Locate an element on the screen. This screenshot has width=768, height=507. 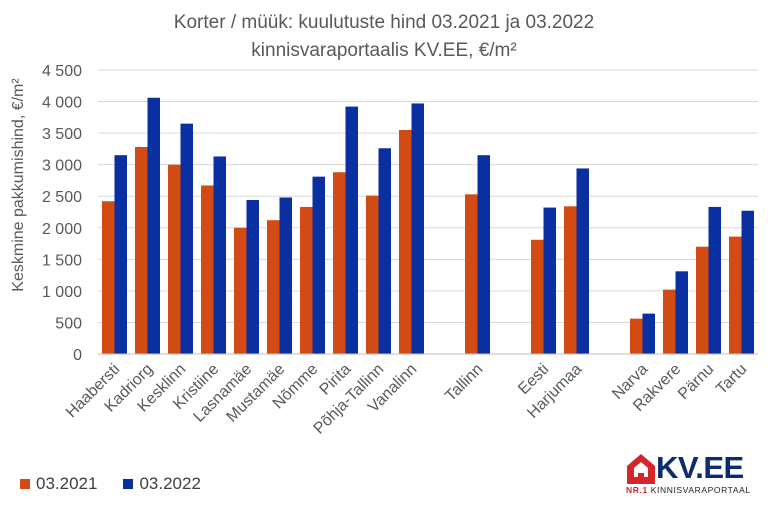
legend-item-2021: 03.2021 is located at coordinates (58, 484).